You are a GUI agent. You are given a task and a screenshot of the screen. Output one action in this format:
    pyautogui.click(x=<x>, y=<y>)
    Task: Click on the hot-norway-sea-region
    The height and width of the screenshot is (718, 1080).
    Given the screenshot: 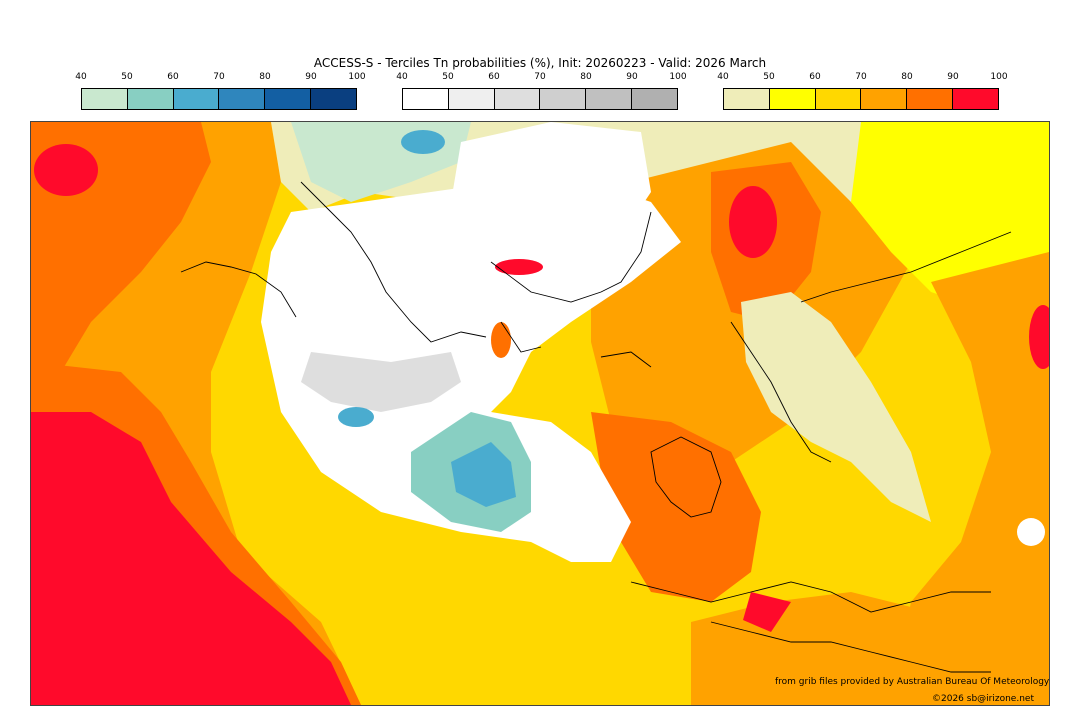 What is the action you would take?
    pyautogui.click(x=753, y=222)
    